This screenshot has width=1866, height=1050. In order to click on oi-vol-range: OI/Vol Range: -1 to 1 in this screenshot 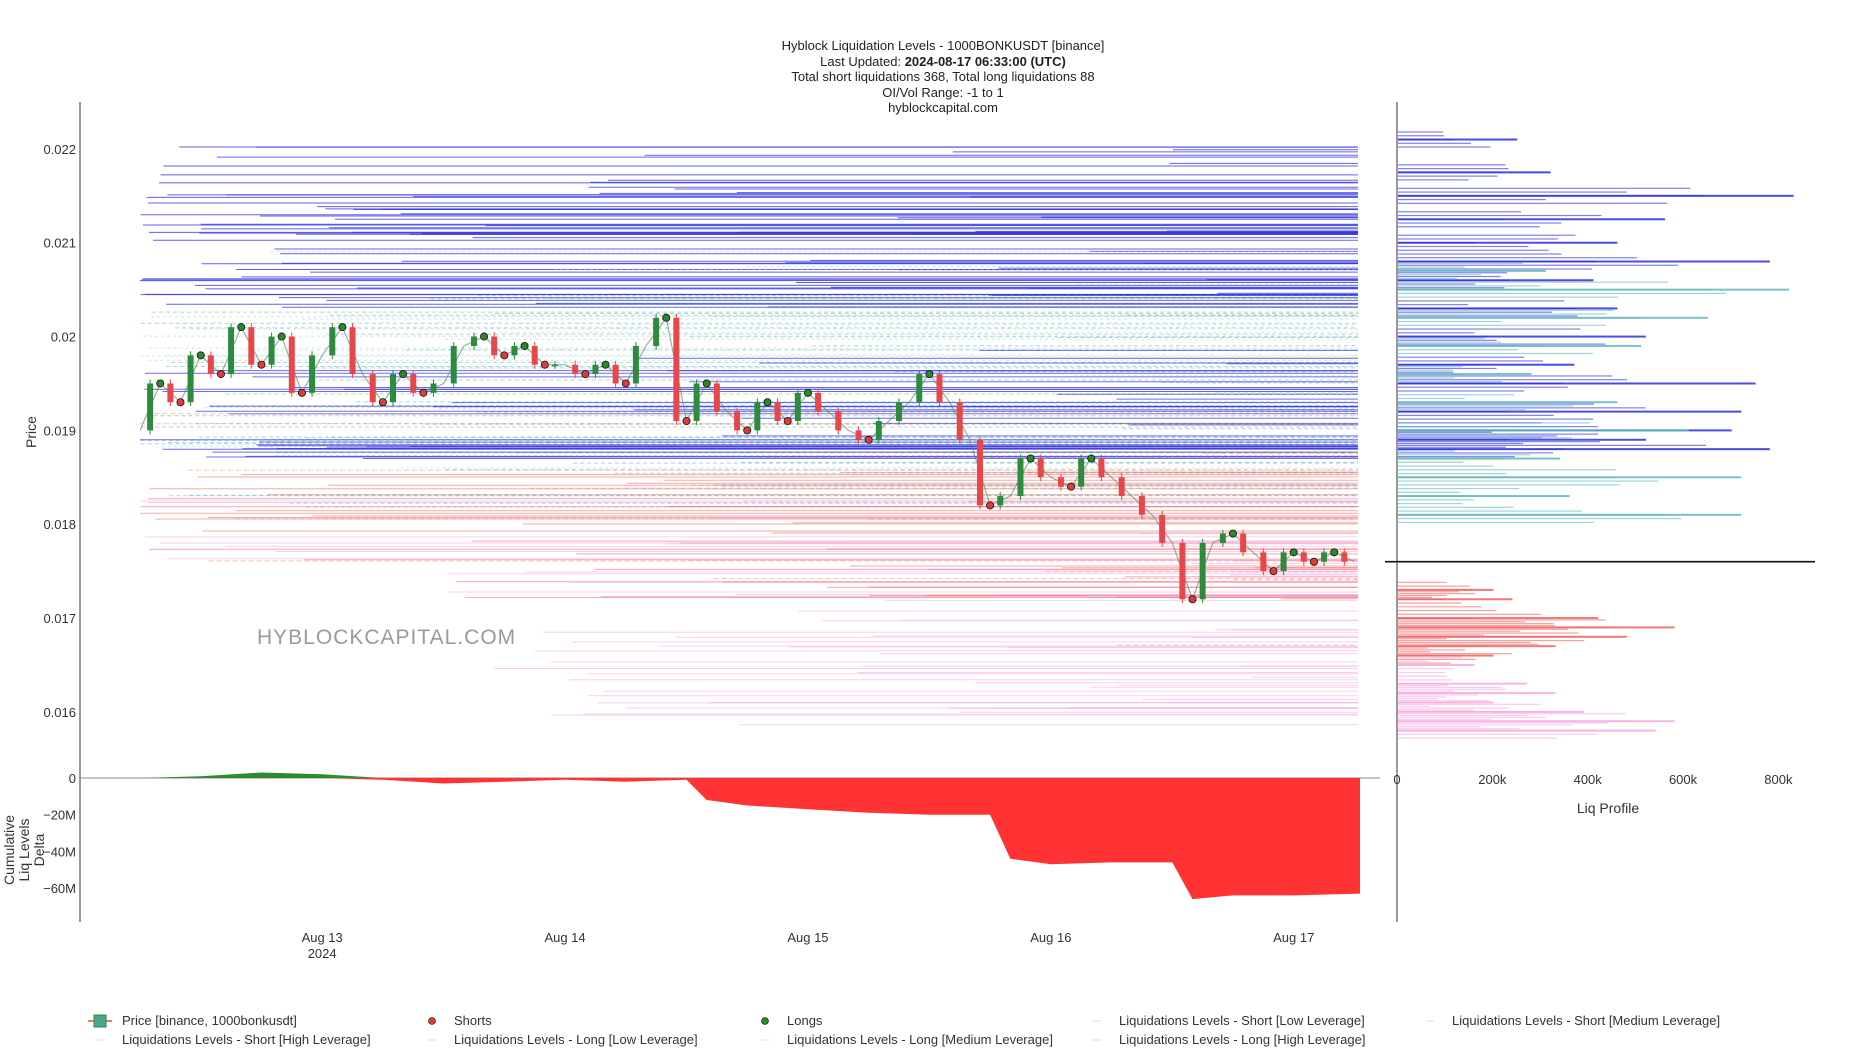, I will do `click(942, 92)`.